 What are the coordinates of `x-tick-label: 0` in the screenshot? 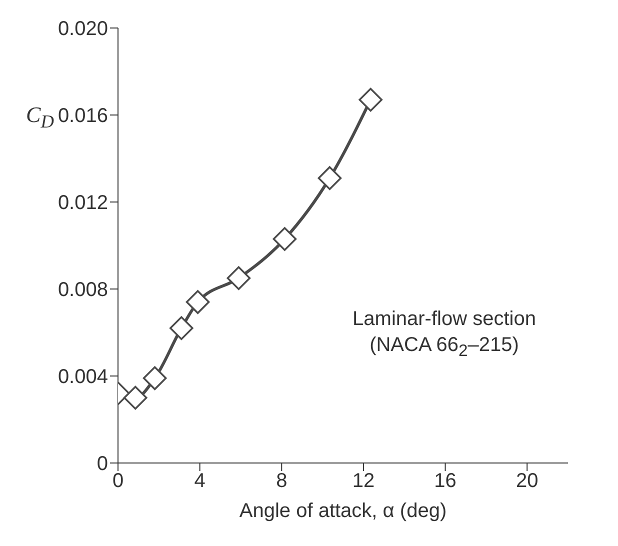 It's located at (118, 481).